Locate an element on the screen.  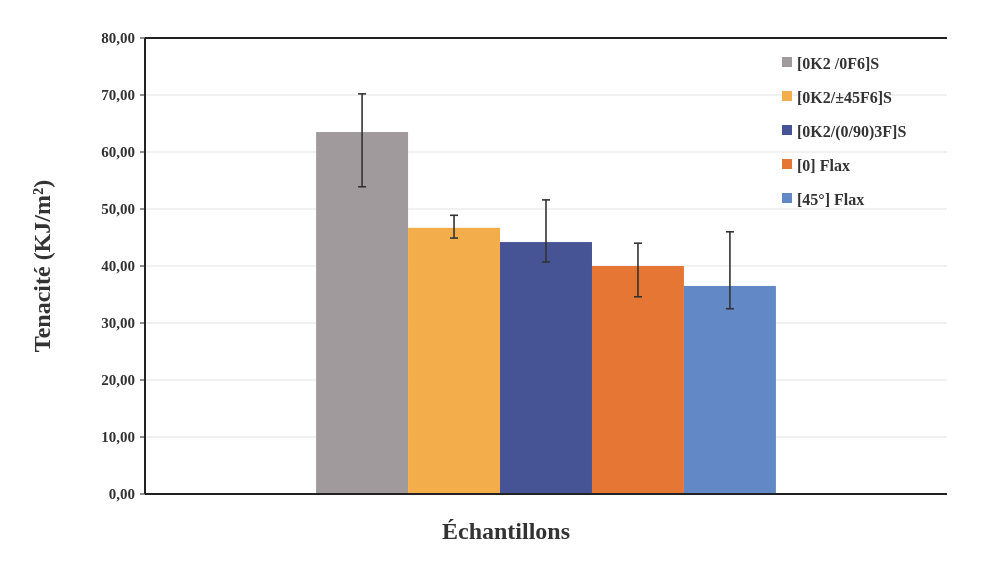
y-tick-label: 30,00 is located at coordinates (118, 323).